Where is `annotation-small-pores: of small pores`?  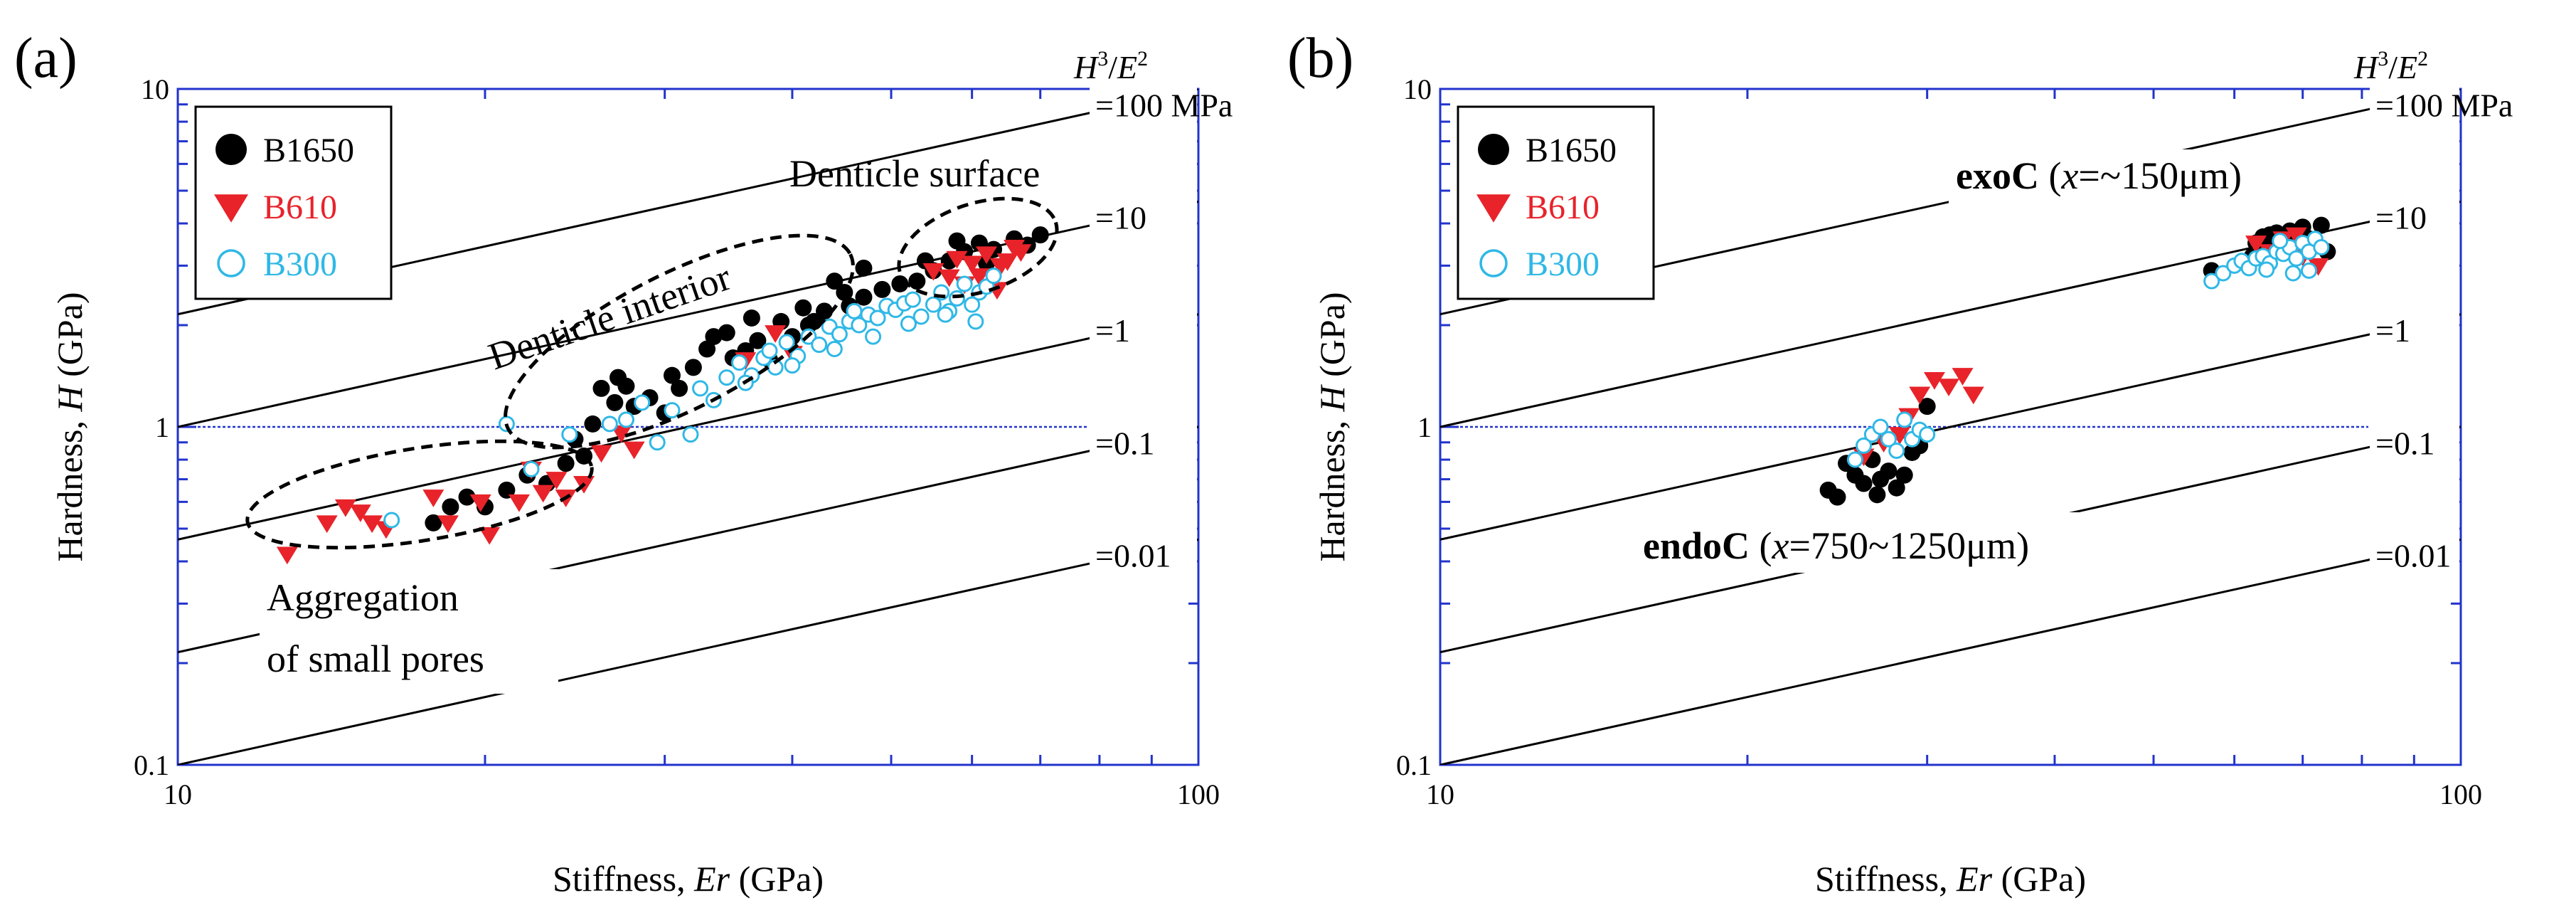
annotation-small-pores: of small pores is located at coordinates (375, 658).